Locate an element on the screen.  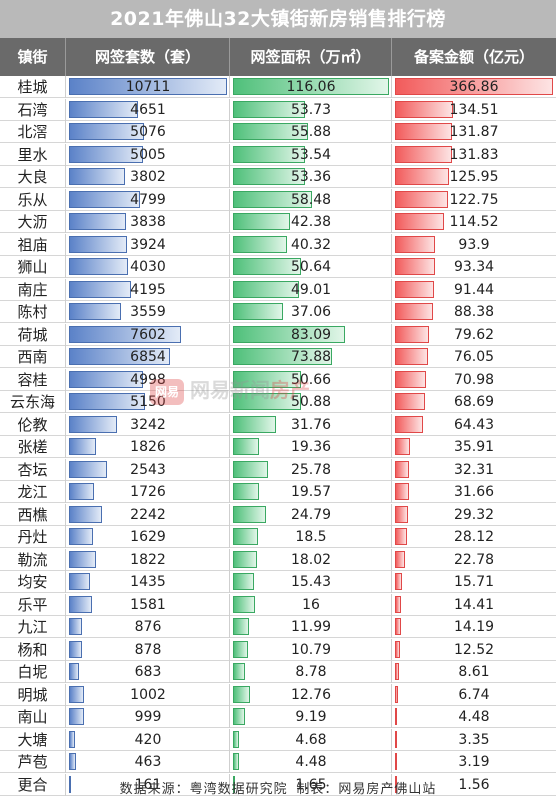
units-cell: 1581 is located at coordinates (148, 604).